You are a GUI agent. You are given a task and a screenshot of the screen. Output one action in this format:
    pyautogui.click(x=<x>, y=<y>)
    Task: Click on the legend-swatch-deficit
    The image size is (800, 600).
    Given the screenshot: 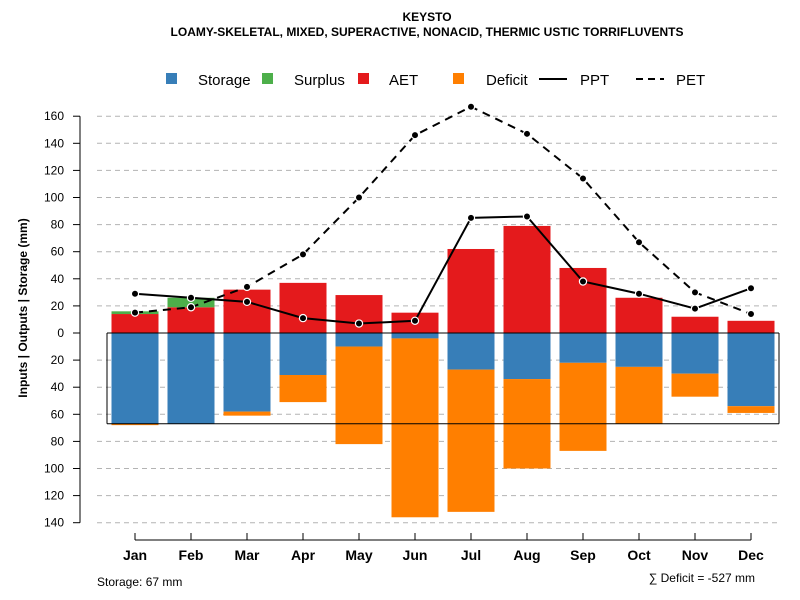 What is the action you would take?
    pyautogui.click(x=458, y=78)
    